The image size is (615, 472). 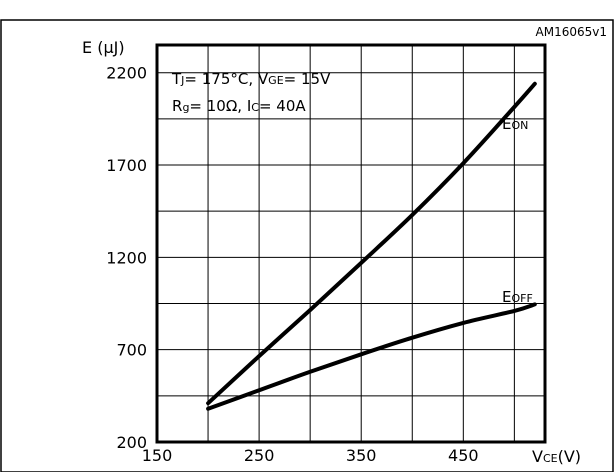 What do you see at coordinates (569, 456) in the screenshot?
I see `x-axis-label-unit: (V)` at bounding box center [569, 456].